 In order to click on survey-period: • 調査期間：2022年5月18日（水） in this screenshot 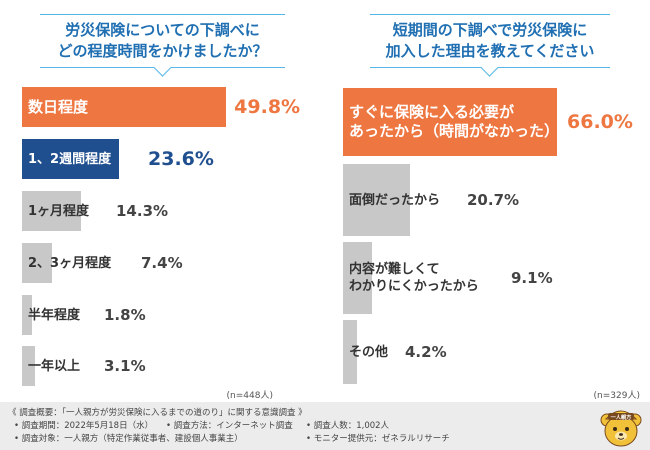, I will do `click(84, 426)`.